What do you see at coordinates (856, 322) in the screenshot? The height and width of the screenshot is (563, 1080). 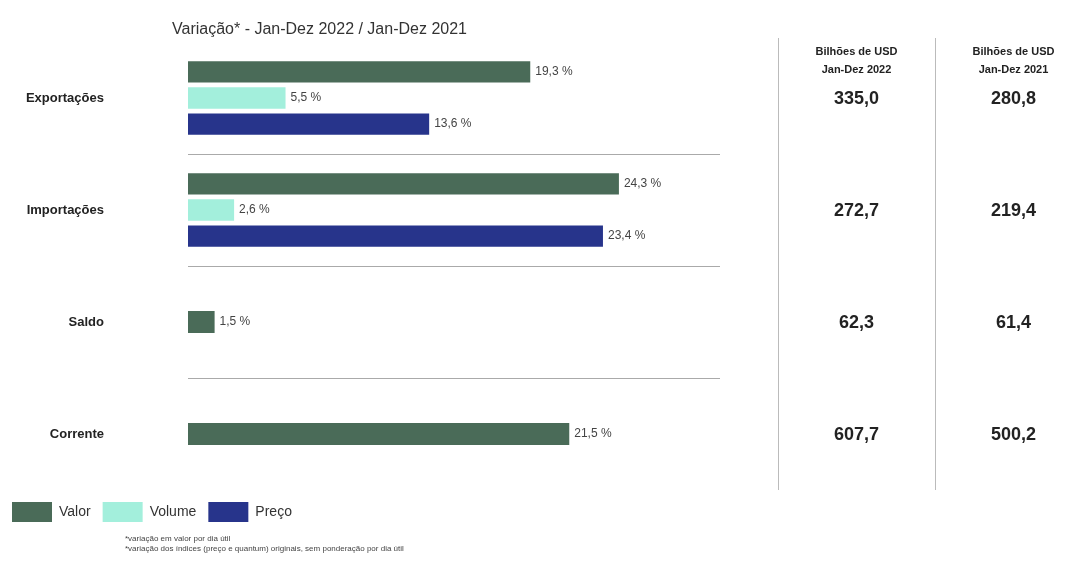 I see `text: 62,3` at bounding box center [856, 322].